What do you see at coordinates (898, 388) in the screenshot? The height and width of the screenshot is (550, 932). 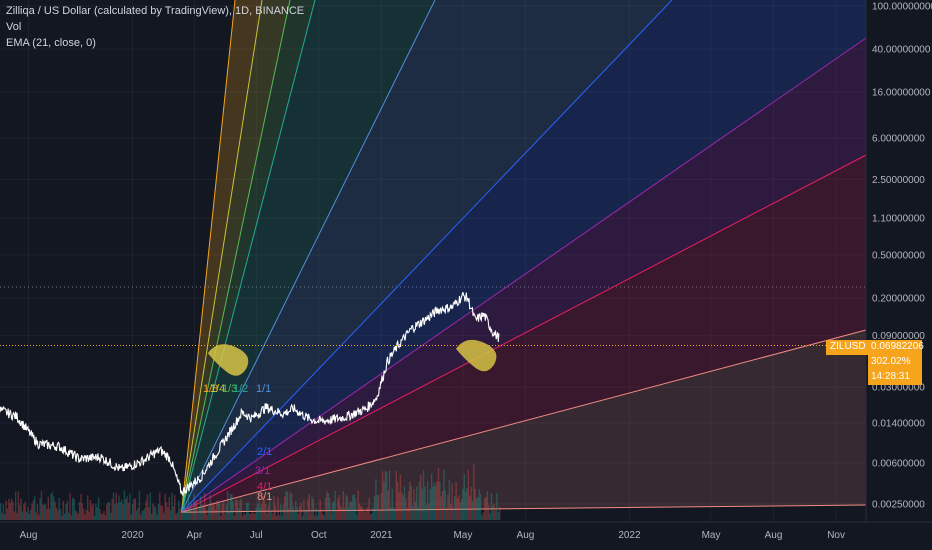 I see `y-tick-label: 0.03000000` at bounding box center [898, 388].